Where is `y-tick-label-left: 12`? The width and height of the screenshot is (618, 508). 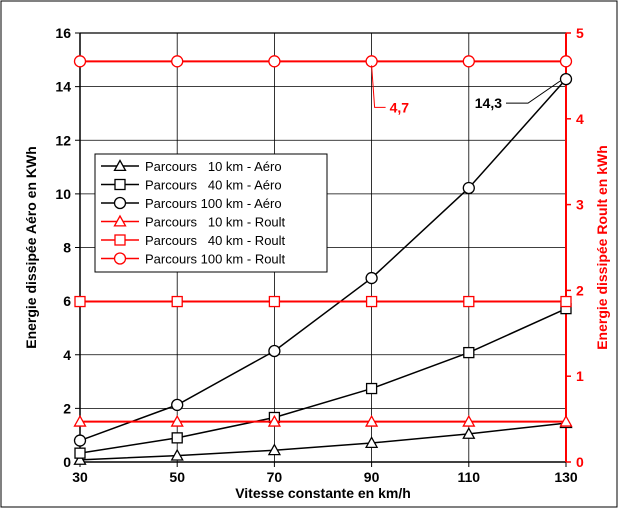 y-tick-label-left: 12 is located at coordinates (63, 140).